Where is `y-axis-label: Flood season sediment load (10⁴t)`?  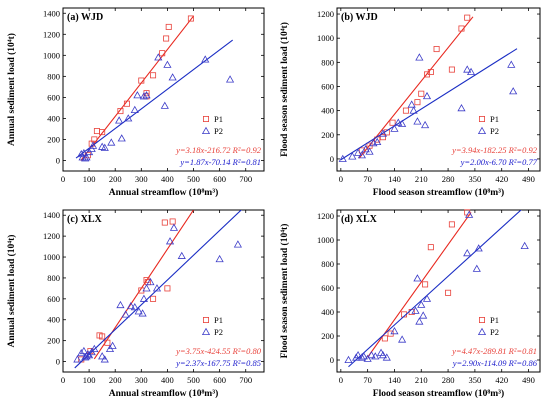 y-axis-label: Flood season sediment load (10⁴t) is located at coordinates (284, 89).